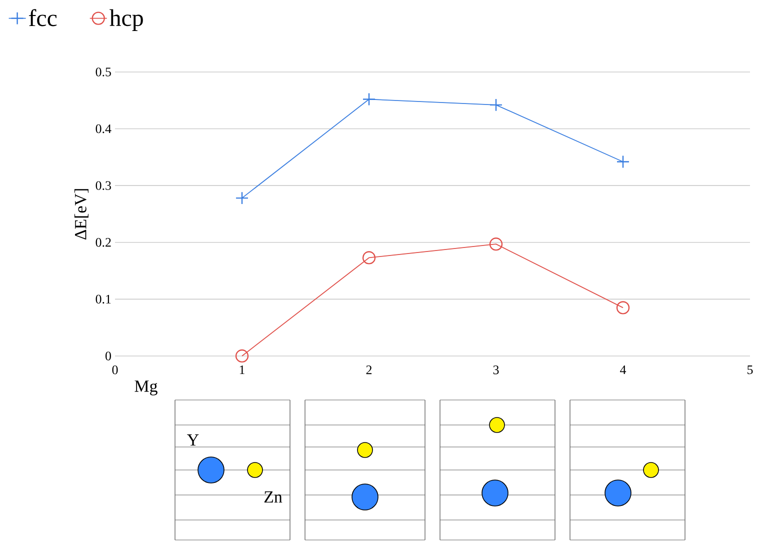 The width and height of the screenshot is (759, 544). Describe the element at coordinates (273, 497) in the screenshot. I see `text: Zn` at that location.